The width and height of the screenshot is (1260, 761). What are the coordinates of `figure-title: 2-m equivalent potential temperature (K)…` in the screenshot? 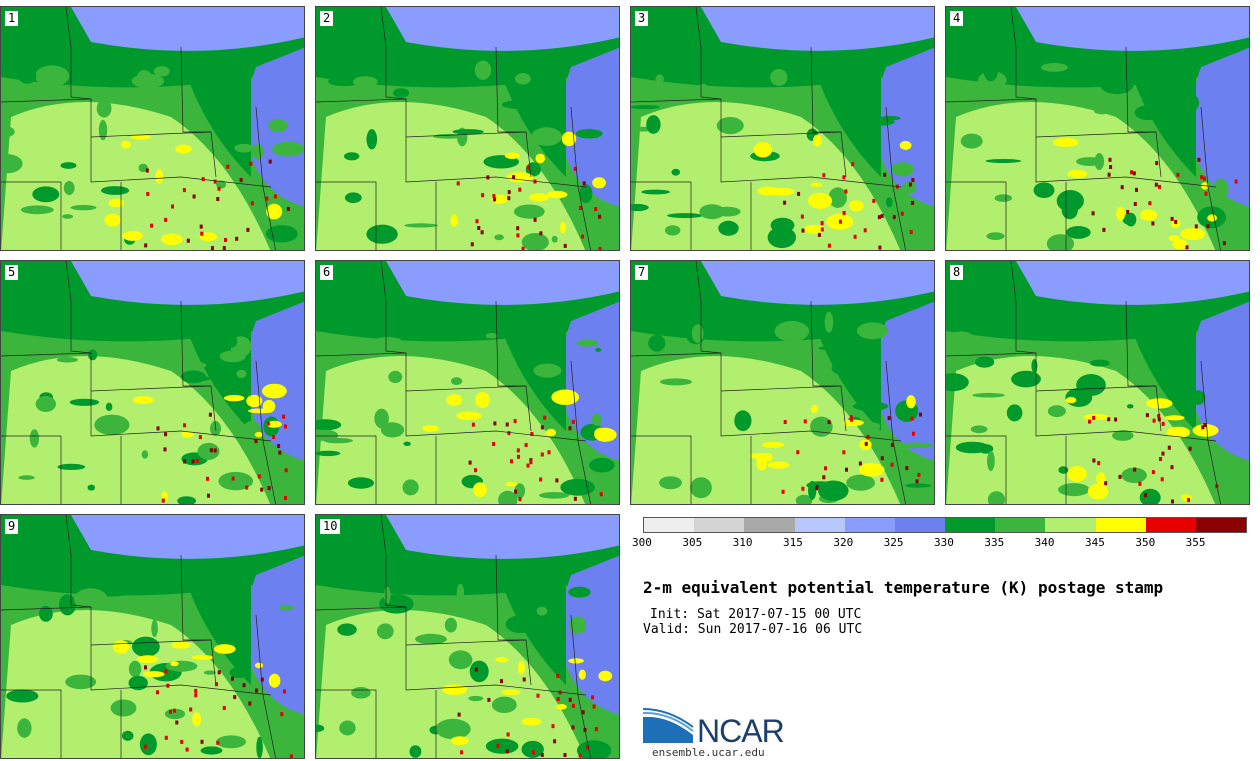 It's located at (903, 587).